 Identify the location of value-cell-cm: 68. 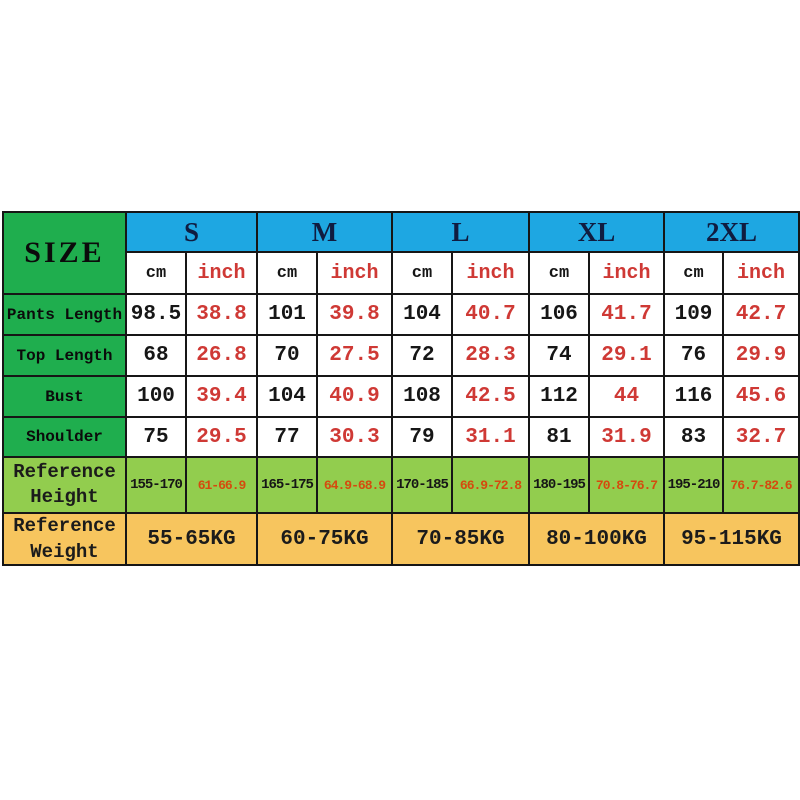
(156, 355).